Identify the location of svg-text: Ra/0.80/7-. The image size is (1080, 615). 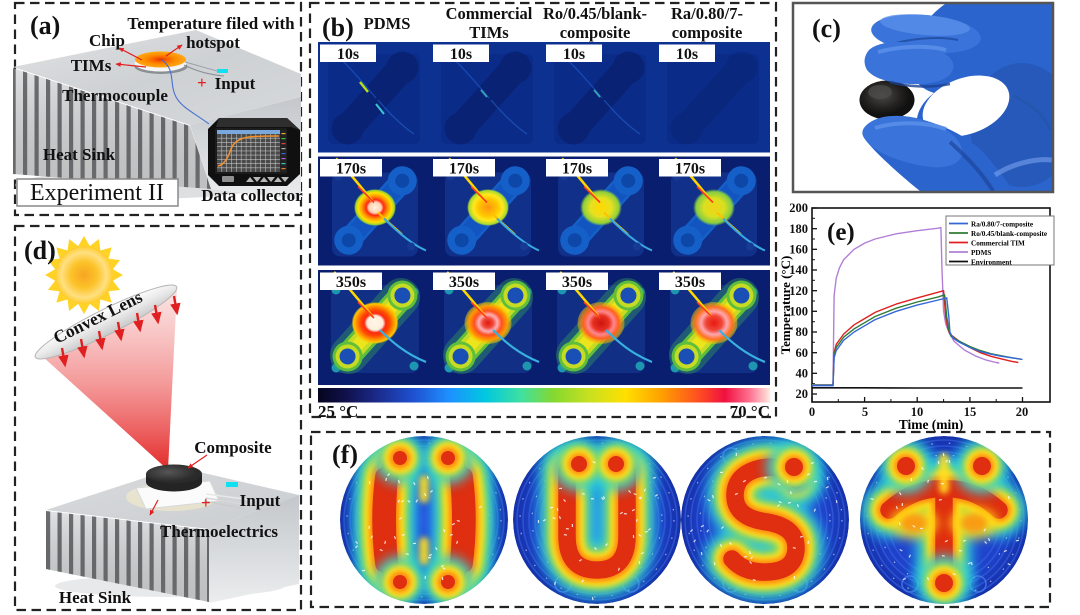
(707, 13).